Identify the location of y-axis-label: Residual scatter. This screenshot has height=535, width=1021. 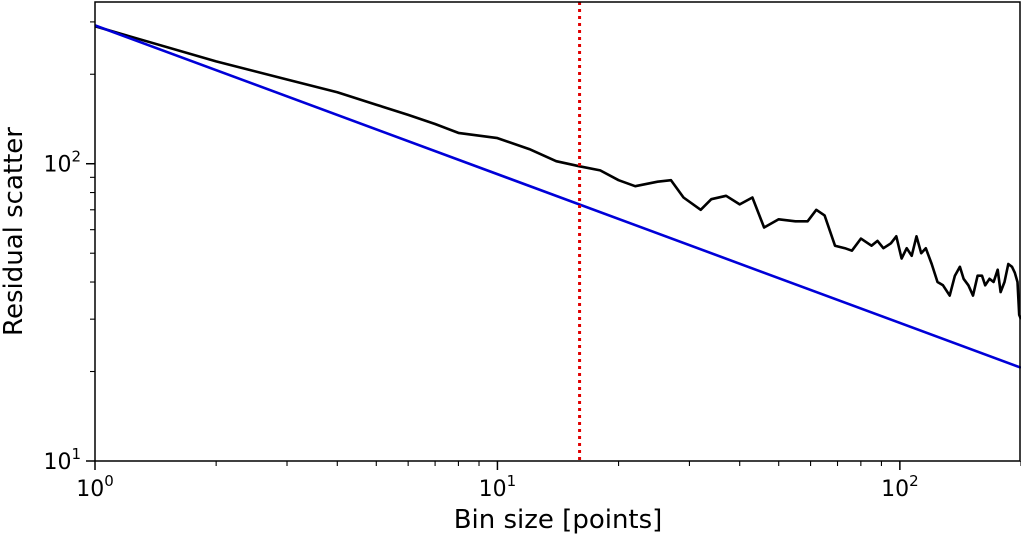
(14, 231).